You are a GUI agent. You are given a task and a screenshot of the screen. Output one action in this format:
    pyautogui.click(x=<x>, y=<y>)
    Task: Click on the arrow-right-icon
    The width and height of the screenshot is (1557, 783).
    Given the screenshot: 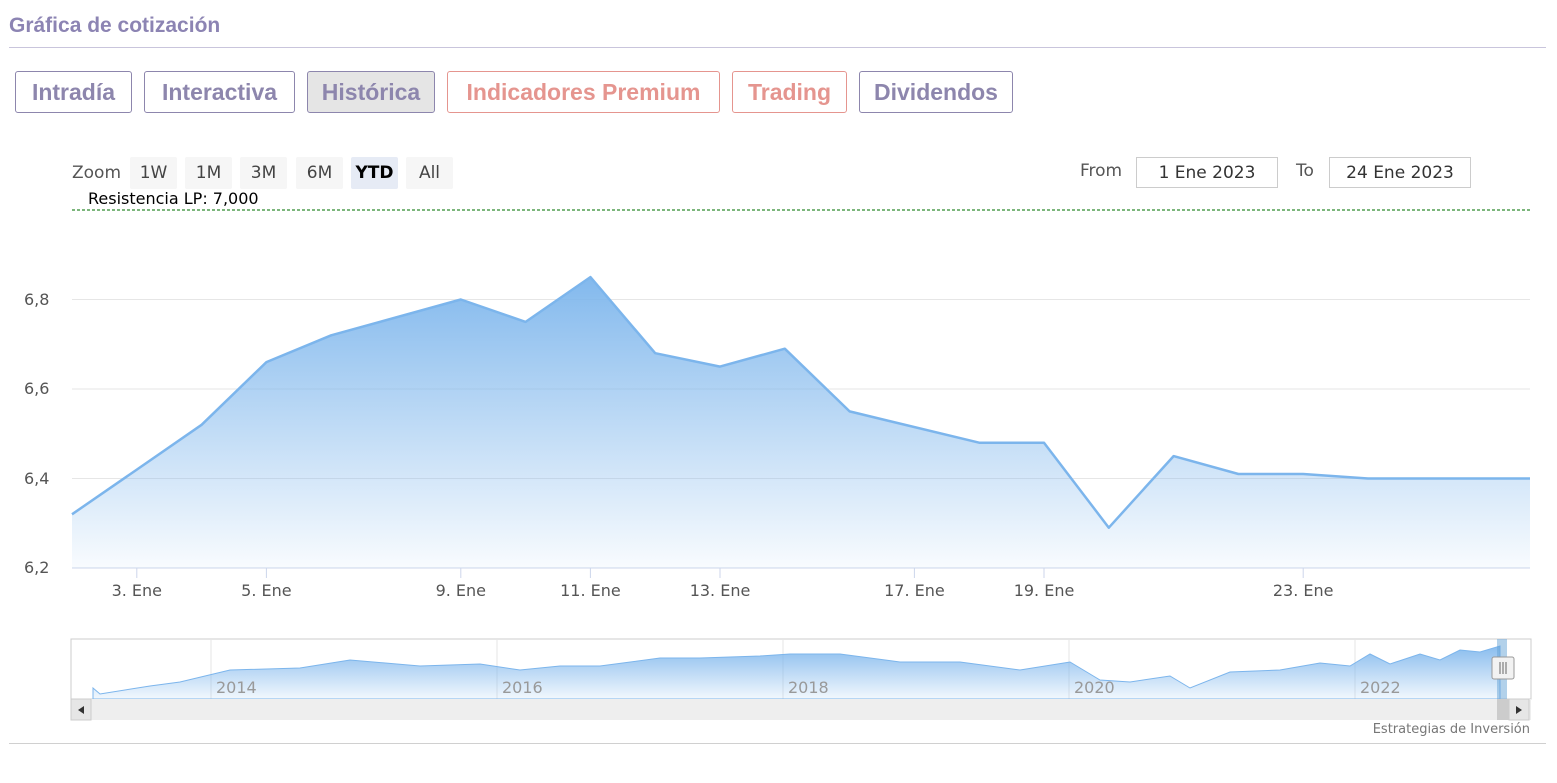 What is the action you would take?
    pyautogui.click(x=1519, y=710)
    